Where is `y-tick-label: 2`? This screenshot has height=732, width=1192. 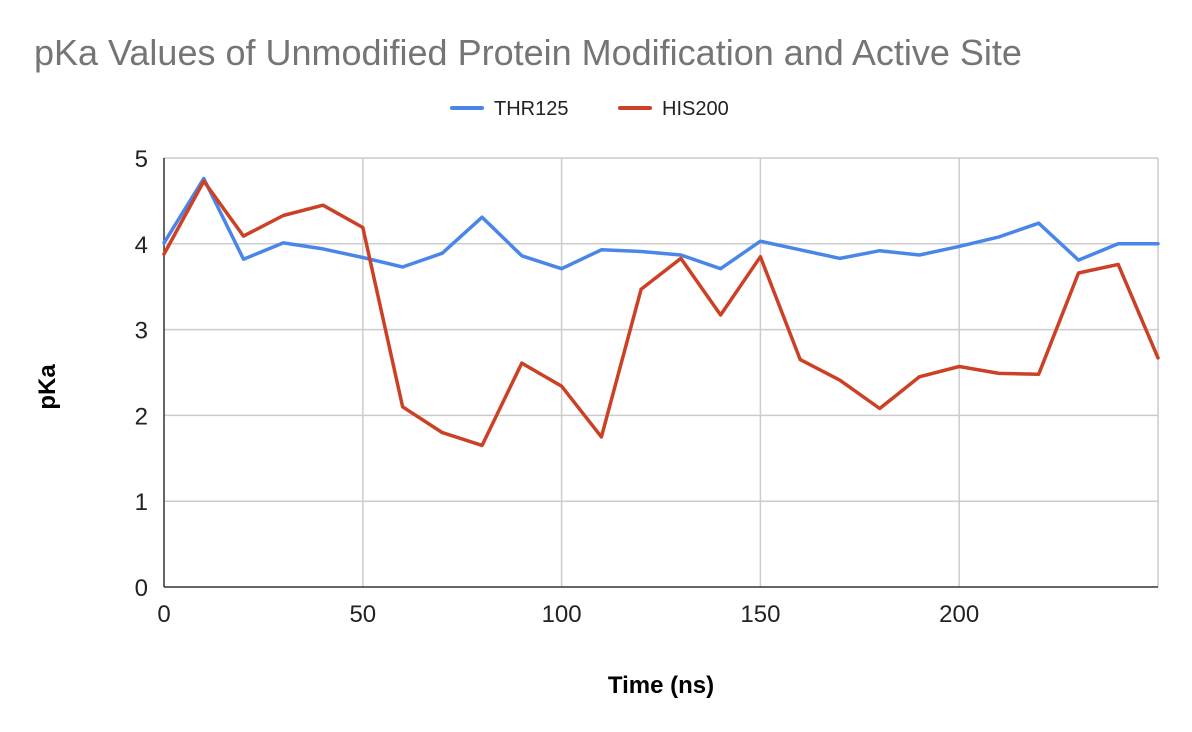
y-tick-label: 2 is located at coordinates (141, 416).